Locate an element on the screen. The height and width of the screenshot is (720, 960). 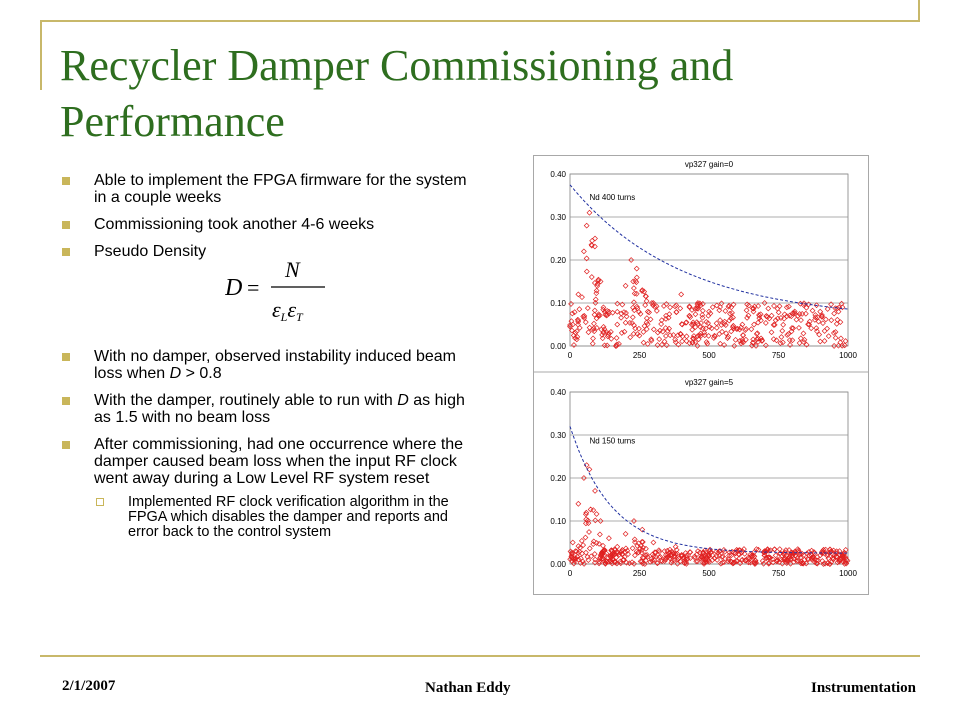
chart-title: vp327 gain=0 is located at coordinates (709, 164).